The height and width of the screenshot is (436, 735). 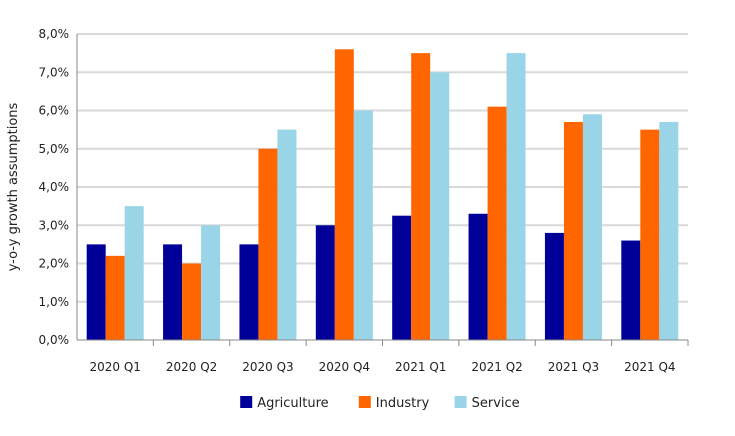 I want to click on legend-swatch-industry, so click(x=364, y=402).